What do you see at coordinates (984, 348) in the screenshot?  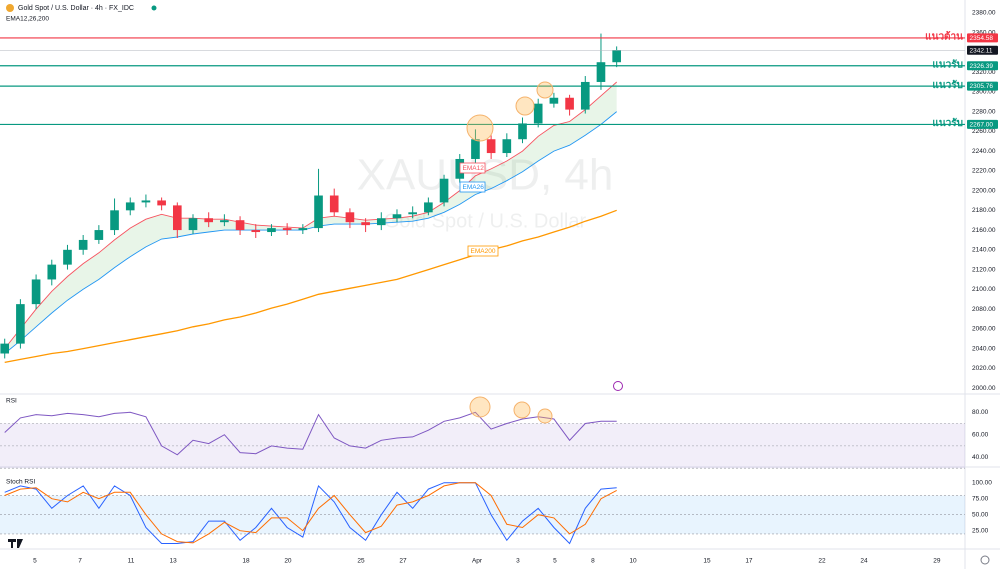 I see `y-tick-label: 2040.00` at bounding box center [984, 348].